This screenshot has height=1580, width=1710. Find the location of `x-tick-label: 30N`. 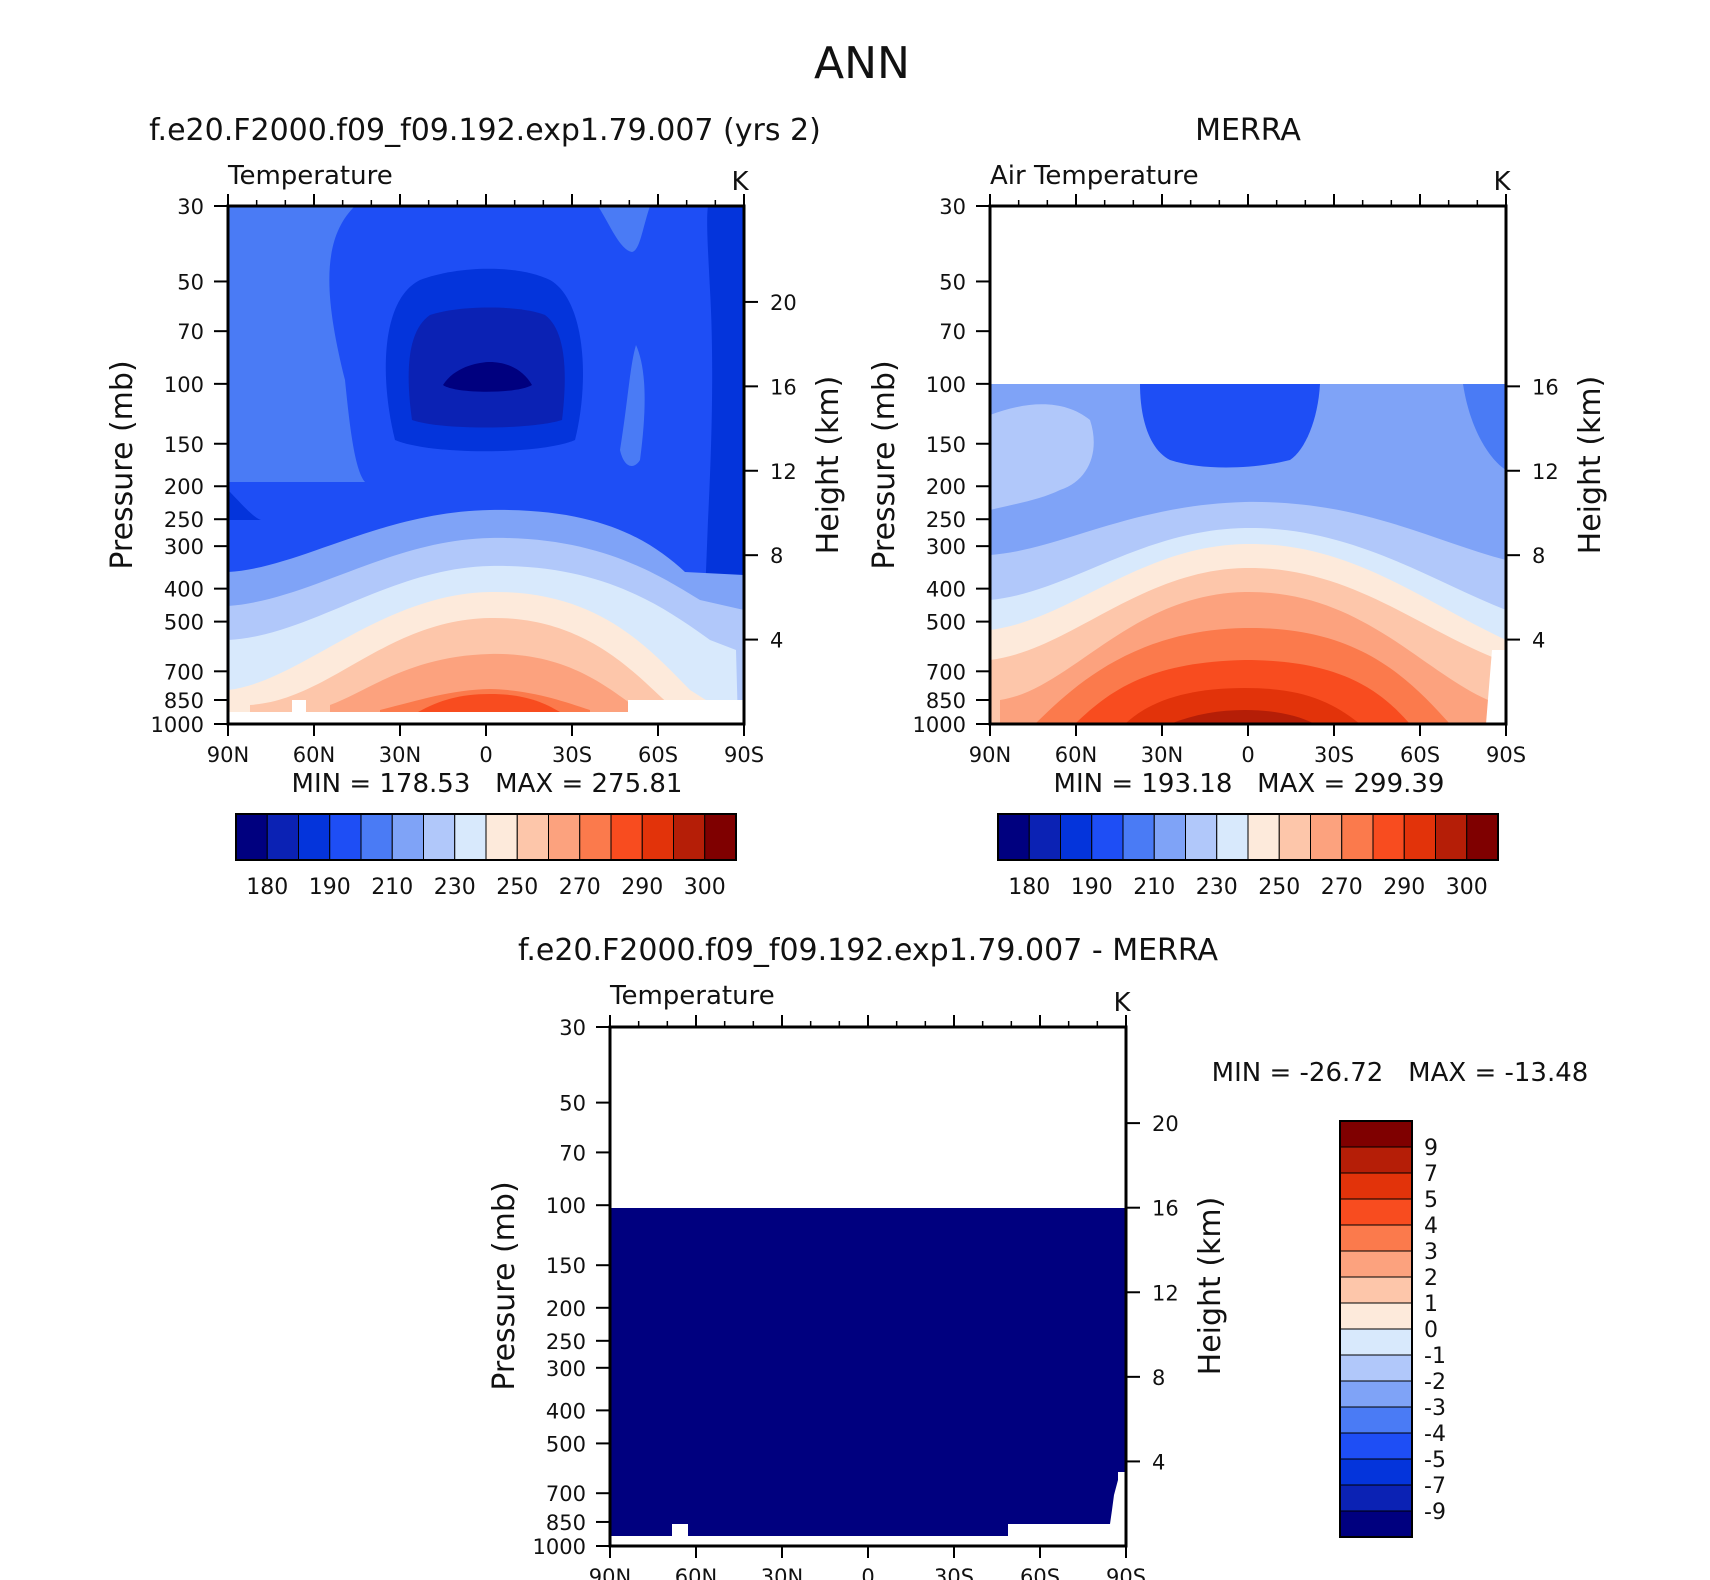

x-tick-label: 30N is located at coordinates (782, 1572).